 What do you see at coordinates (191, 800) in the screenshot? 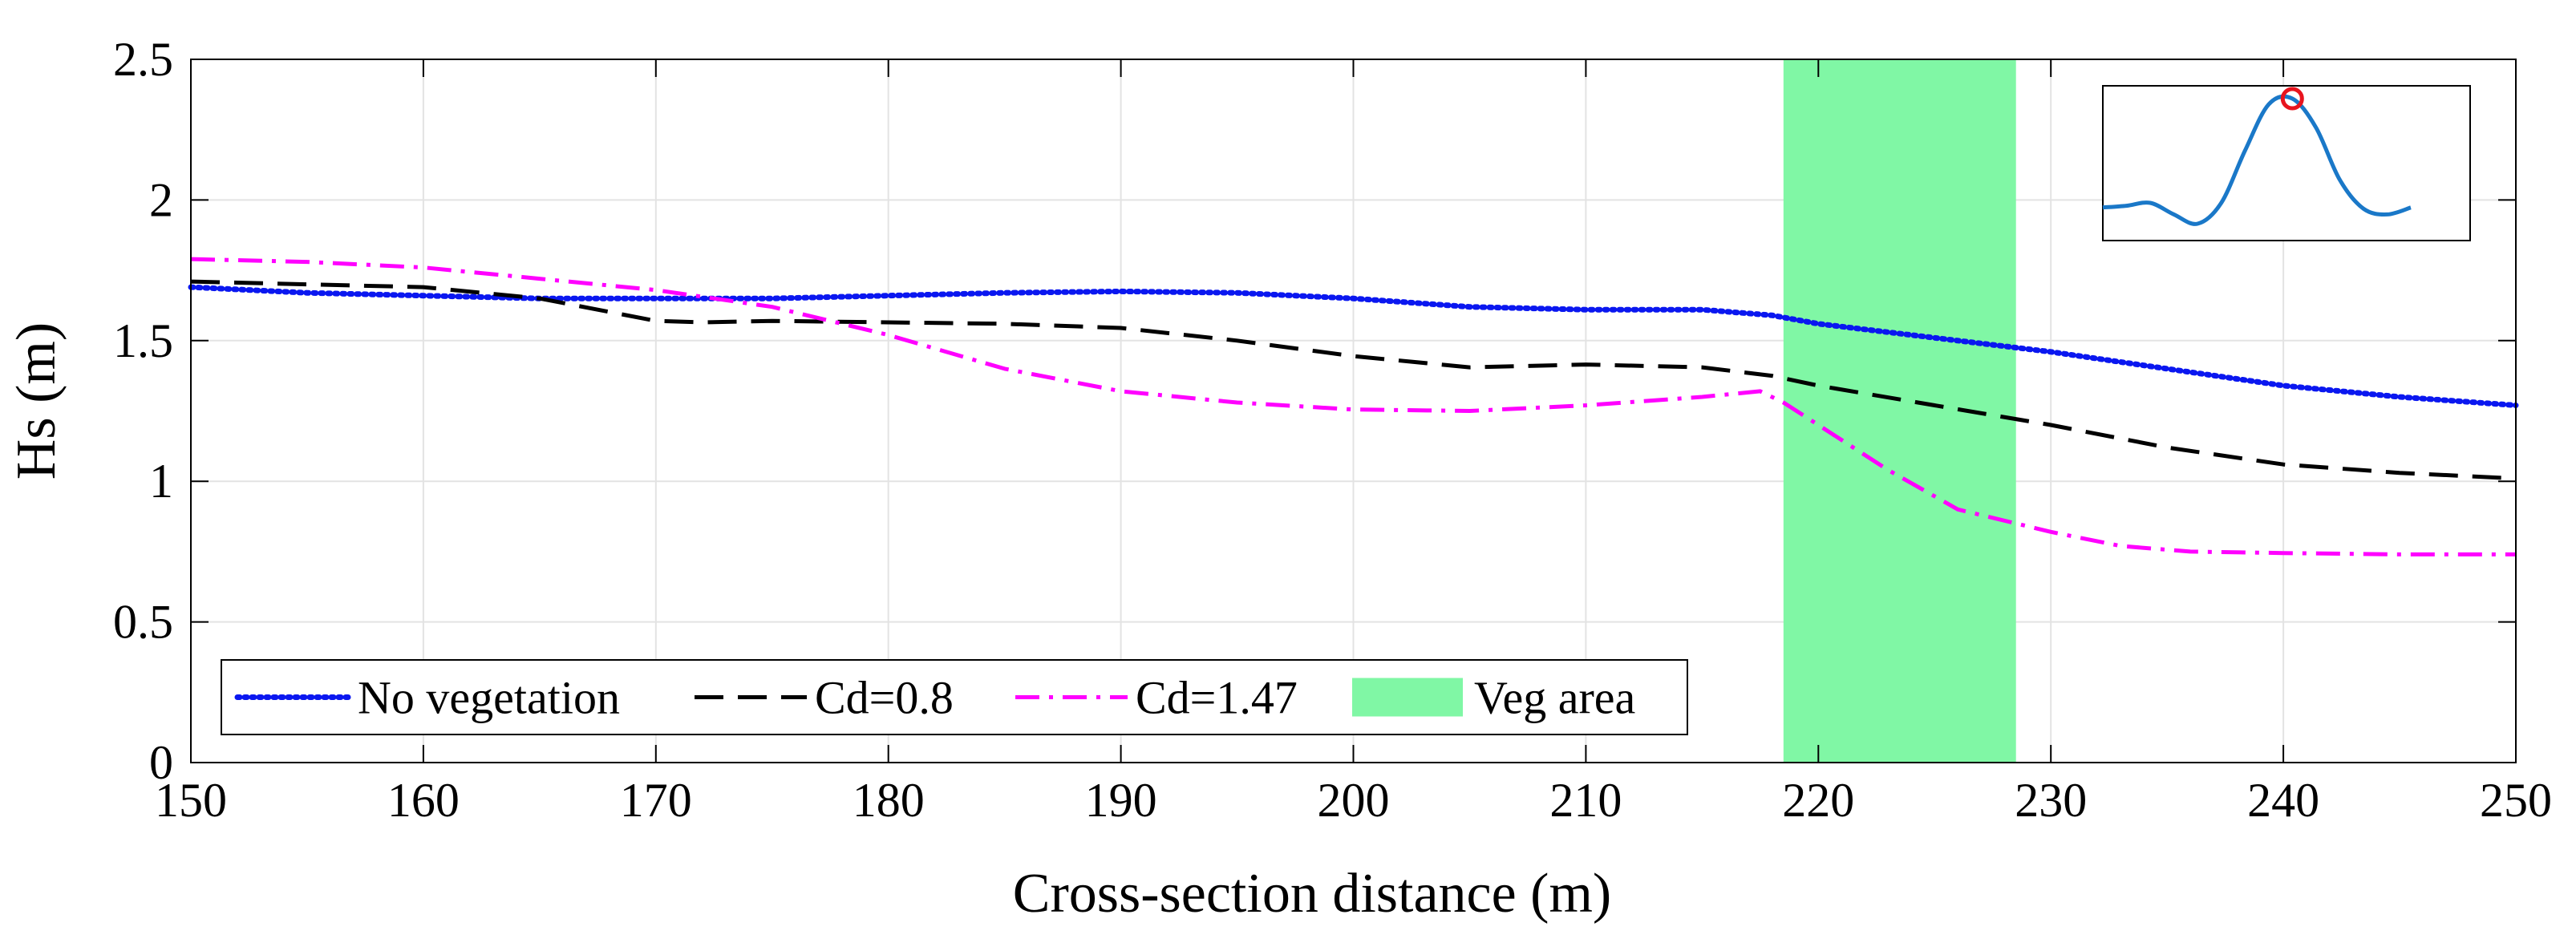
I see `x-tick-label: 150` at bounding box center [191, 800].